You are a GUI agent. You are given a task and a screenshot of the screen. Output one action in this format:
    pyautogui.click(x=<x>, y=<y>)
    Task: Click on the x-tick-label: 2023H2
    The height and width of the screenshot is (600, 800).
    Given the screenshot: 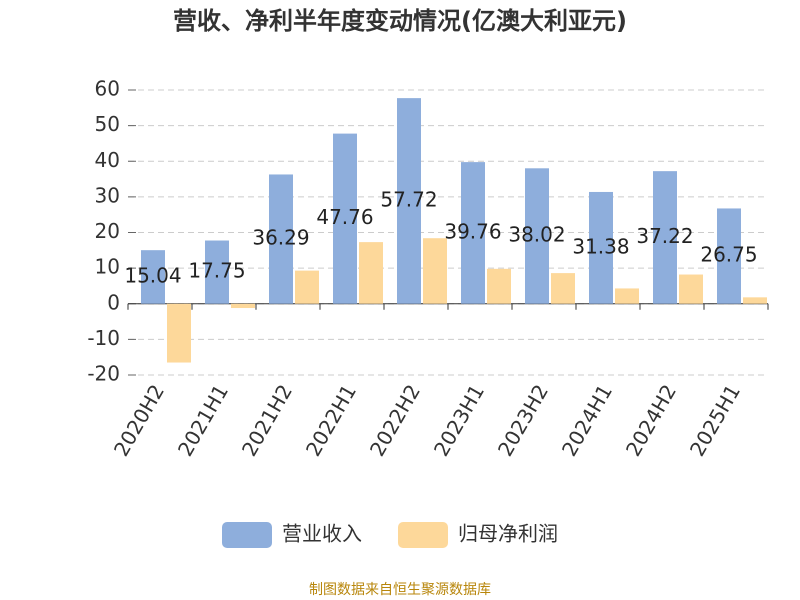 What is the action you would take?
    pyautogui.click(x=523, y=420)
    